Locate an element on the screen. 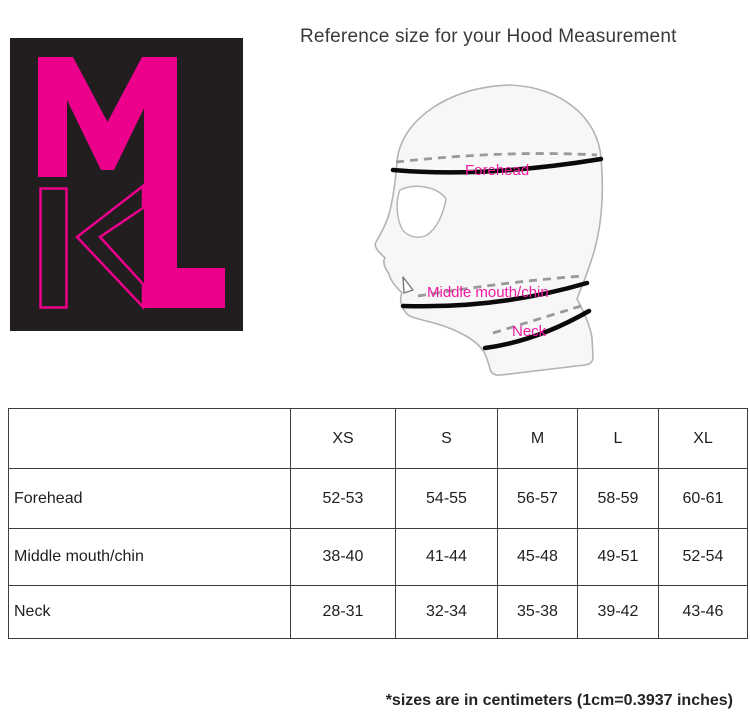 The image size is (750, 728). cell-value: 32-34 is located at coordinates (446, 612).